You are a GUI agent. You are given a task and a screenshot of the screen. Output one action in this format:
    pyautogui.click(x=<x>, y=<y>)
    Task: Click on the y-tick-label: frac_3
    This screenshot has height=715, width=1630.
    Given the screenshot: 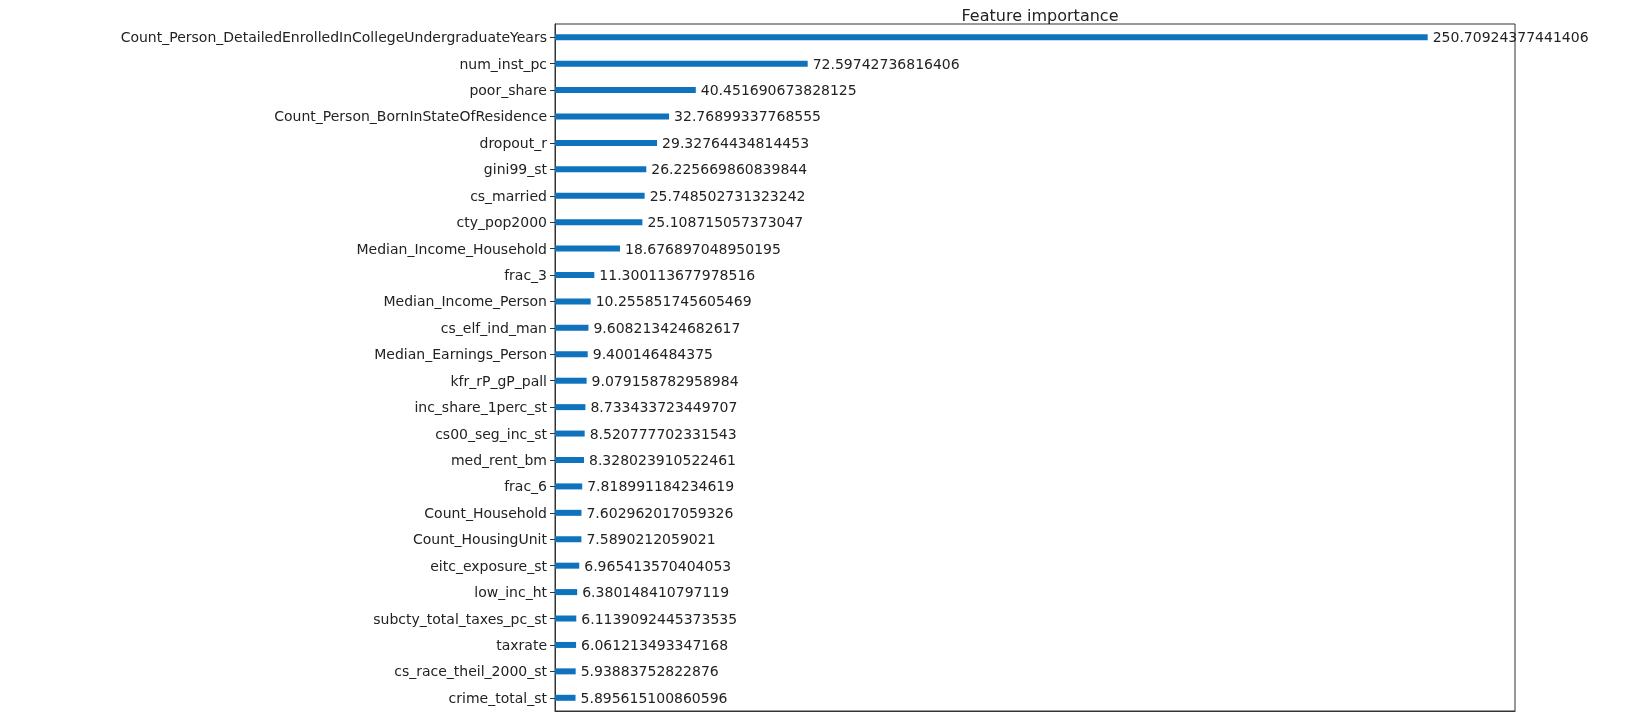 What is the action you would take?
    pyautogui.click(x=525, y=275)
    